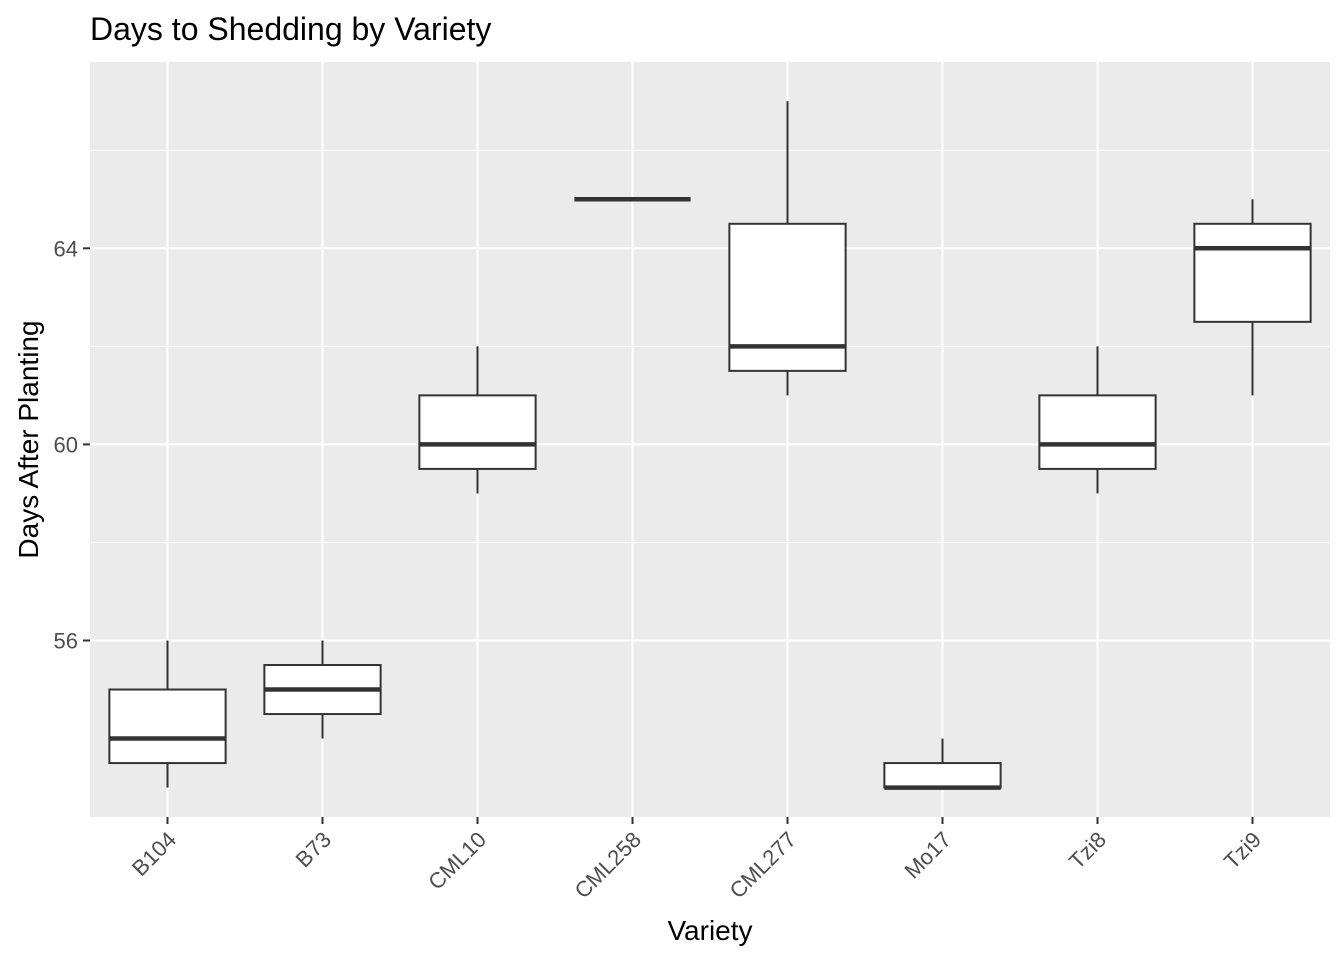 The image size is (1344, 960). What do you see at coordinates (66, 248) in the screenshot?
I see `y-tick-label: 64` at bounding box center [66, 248].